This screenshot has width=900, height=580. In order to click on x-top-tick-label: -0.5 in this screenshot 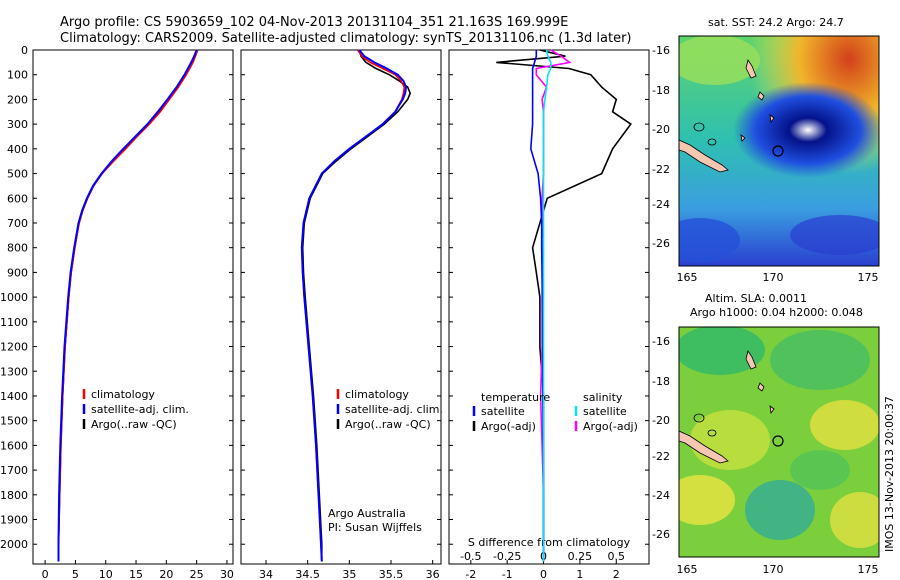, I will do `click(470, 556)`.